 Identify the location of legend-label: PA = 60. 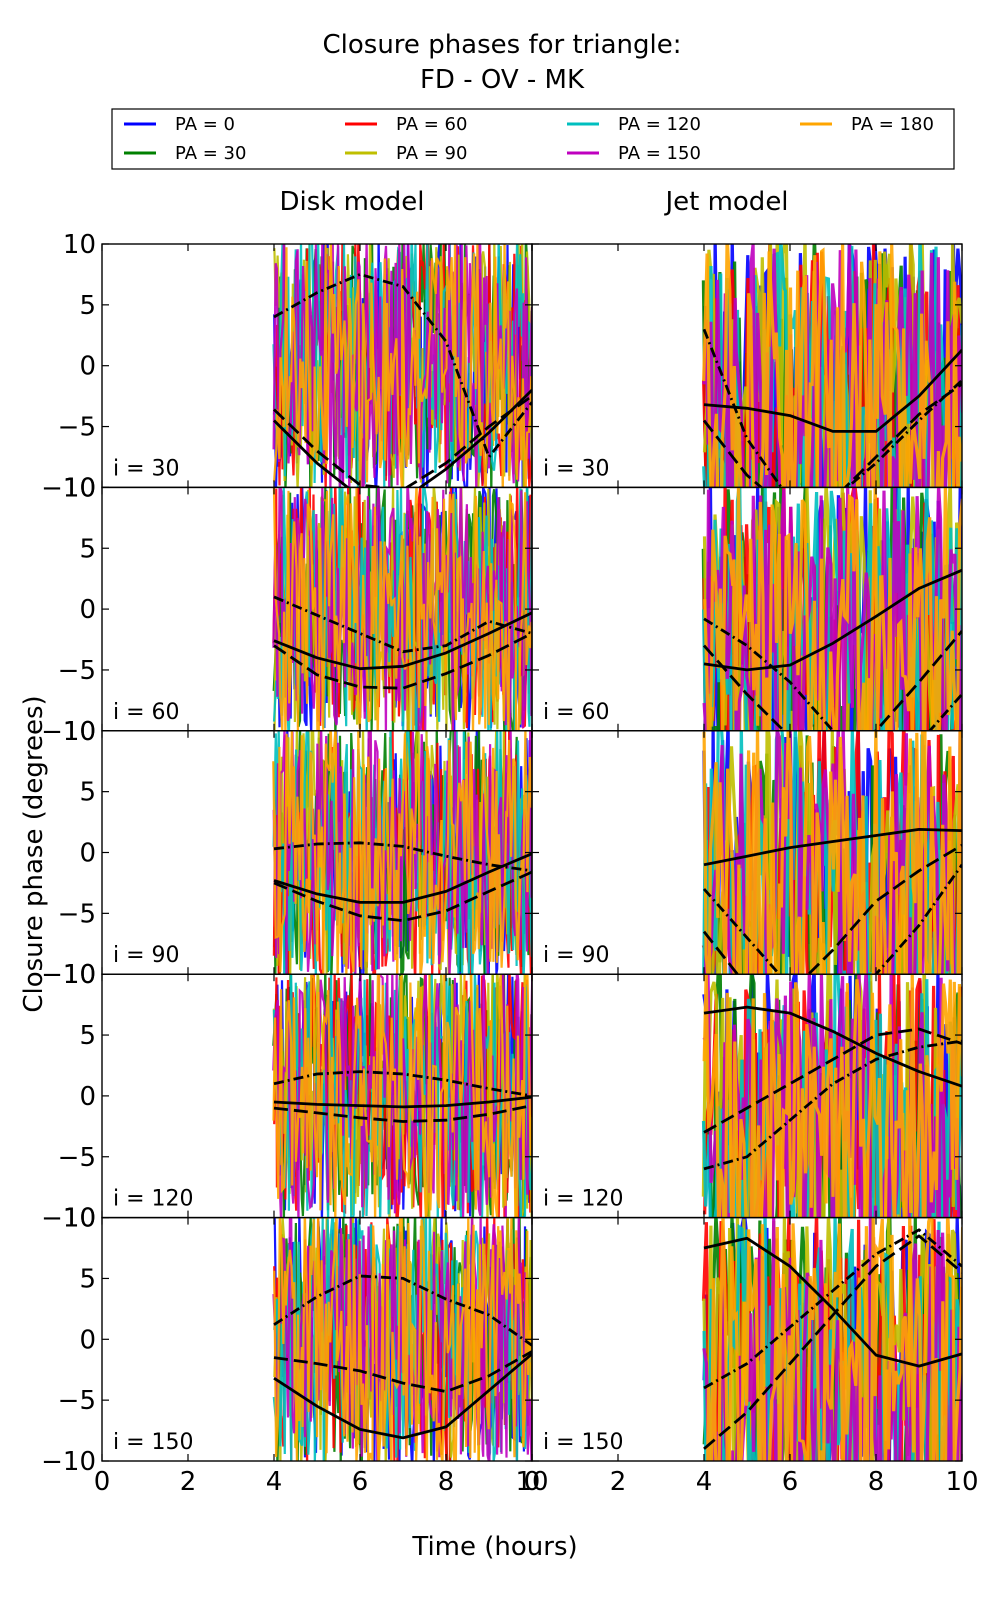
(431, 124).